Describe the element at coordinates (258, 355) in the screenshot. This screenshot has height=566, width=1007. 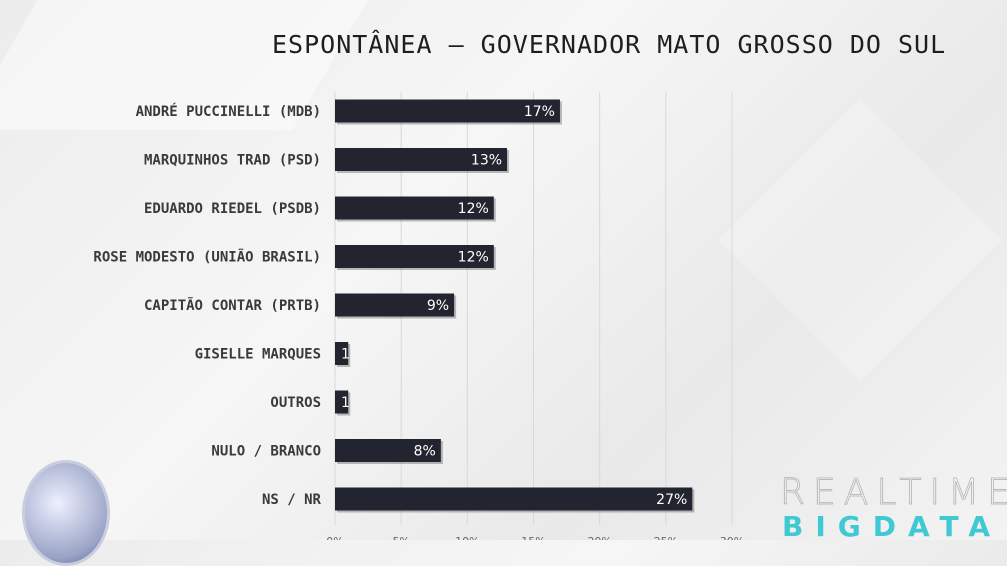
I see `category-label: GISELLE MARQUES` at that location.